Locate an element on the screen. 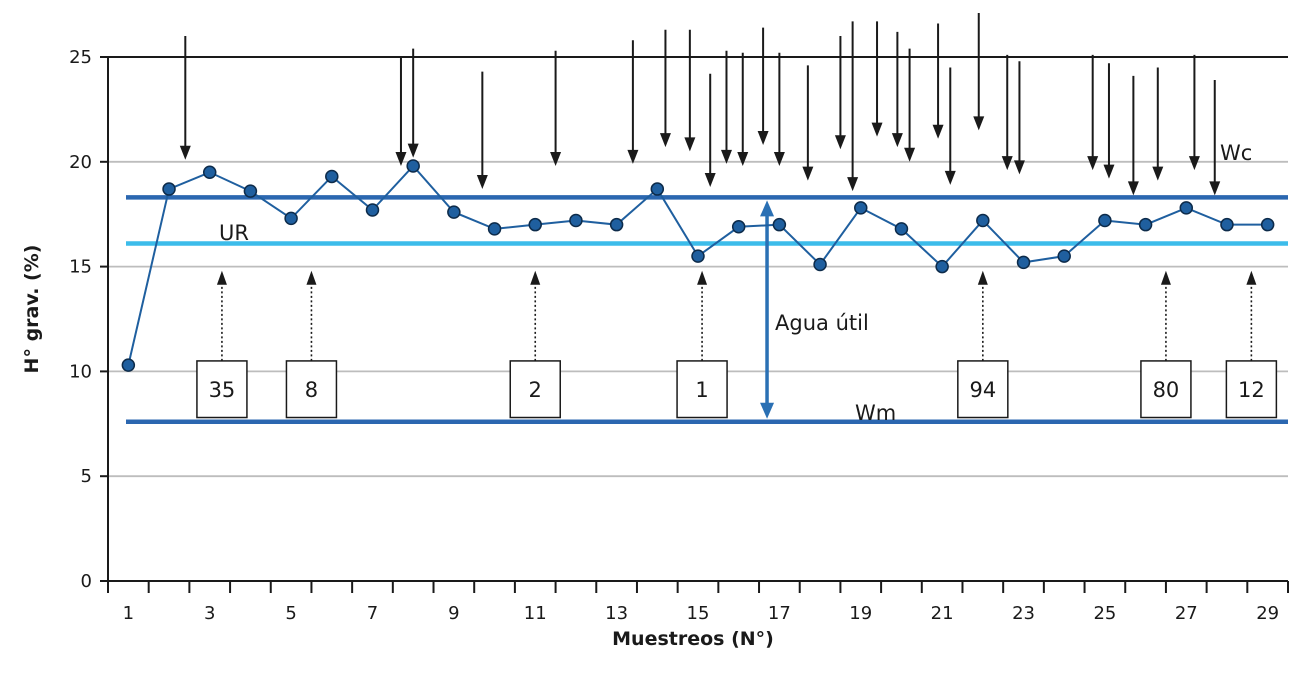 This screenshot has height=675, width=1290. available-water-arrow-head-bottom is located at coordinates (767, 410).